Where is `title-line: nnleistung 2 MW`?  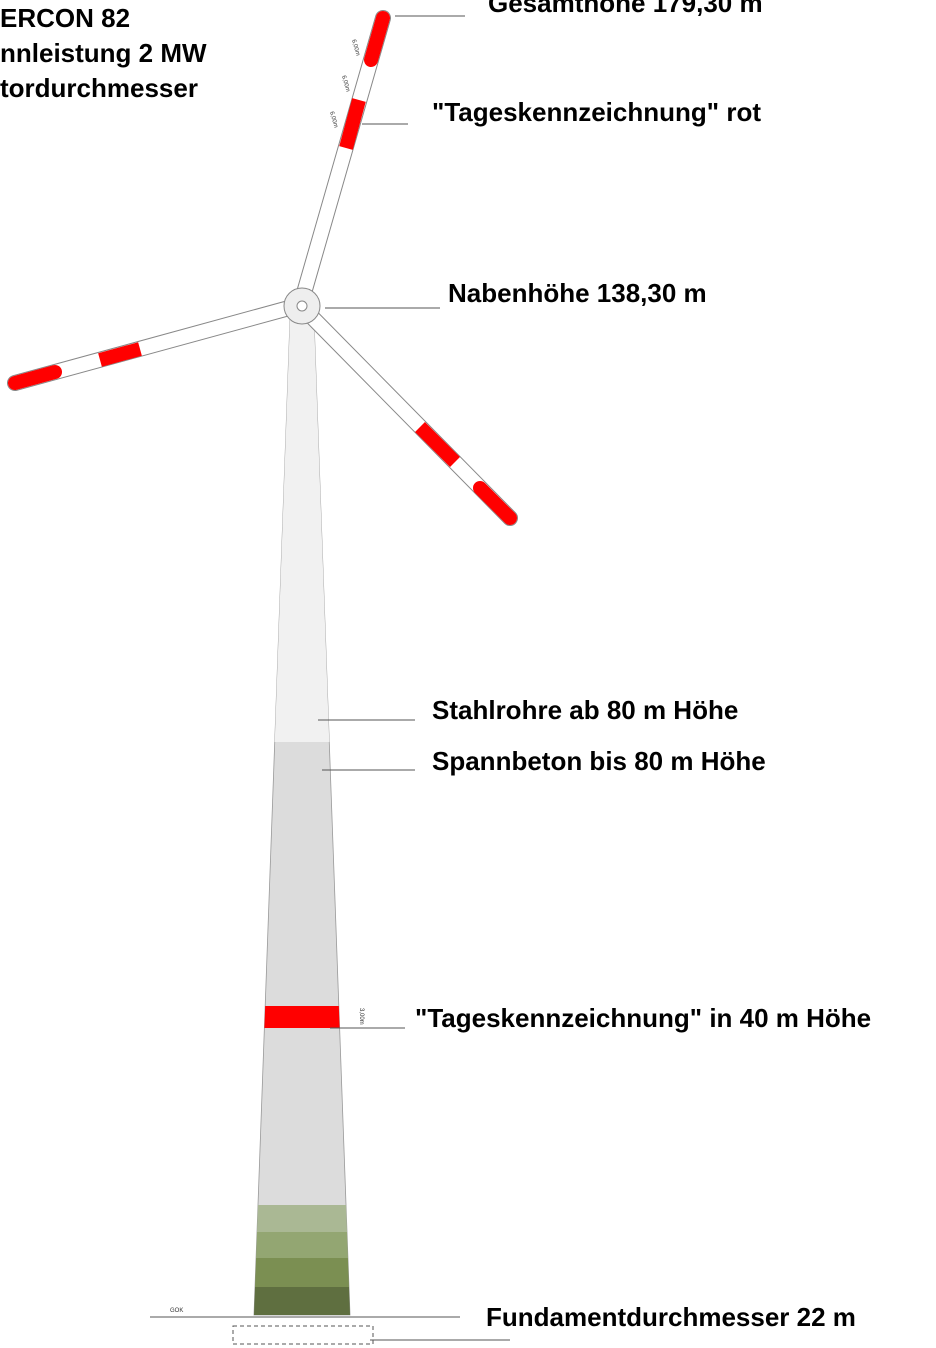
title-line: nnleistung 2 MW is located at coordinates (103, 53).